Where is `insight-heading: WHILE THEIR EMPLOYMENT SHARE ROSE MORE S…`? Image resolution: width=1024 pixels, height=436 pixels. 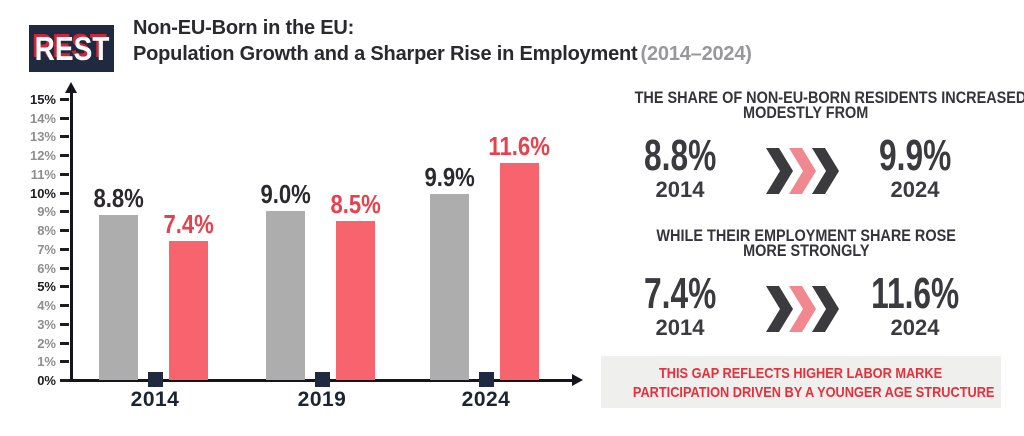
insight-heading: WHILE THEIR EMPLOYMENT SHARE ROSE MORE S… is located at coordinates (806, 243).